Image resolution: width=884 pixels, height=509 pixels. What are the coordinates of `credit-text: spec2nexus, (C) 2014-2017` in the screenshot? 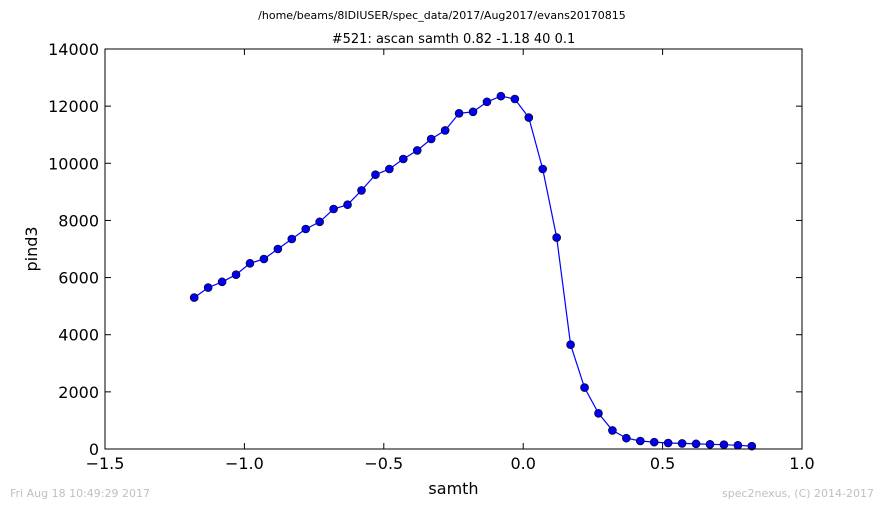 It's located at (798, 493).